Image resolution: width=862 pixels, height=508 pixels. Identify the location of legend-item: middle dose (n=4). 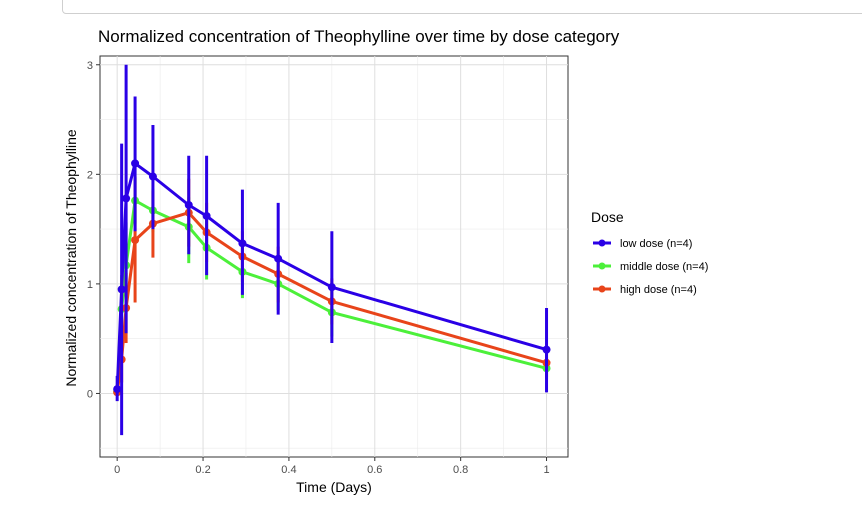
(650, 267).